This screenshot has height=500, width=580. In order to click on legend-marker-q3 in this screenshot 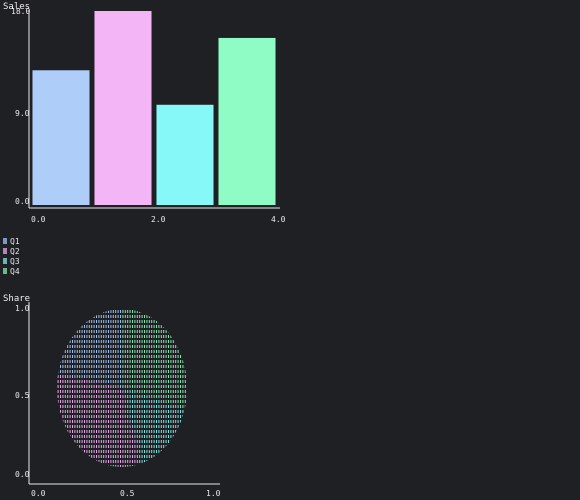, I will do `click(5, 261)`.